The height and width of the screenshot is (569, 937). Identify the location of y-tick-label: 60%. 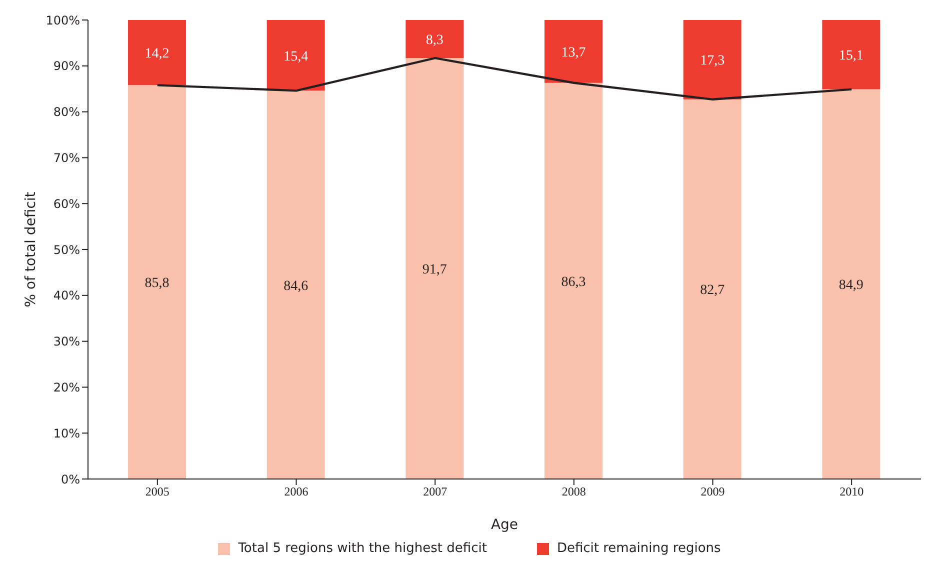
(66, 203).